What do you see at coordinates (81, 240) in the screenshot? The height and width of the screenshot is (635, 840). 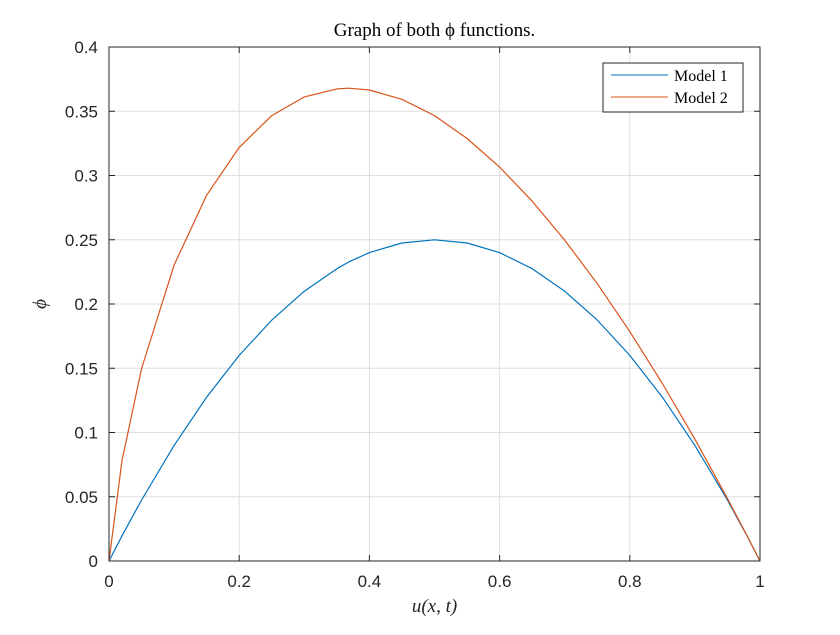 I see `y-tick-label: 0.25` at bounding box center [81, 240].